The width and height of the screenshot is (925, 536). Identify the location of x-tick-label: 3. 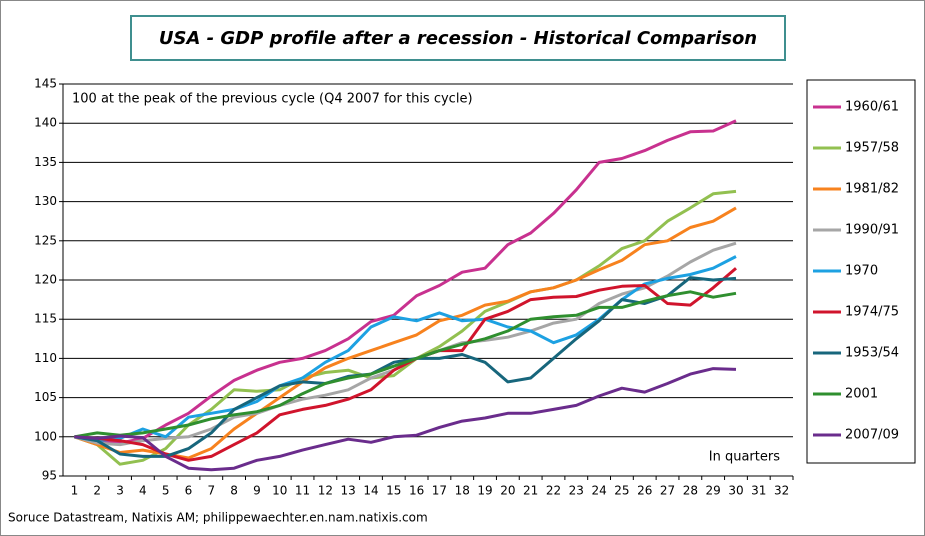
(120, 491).